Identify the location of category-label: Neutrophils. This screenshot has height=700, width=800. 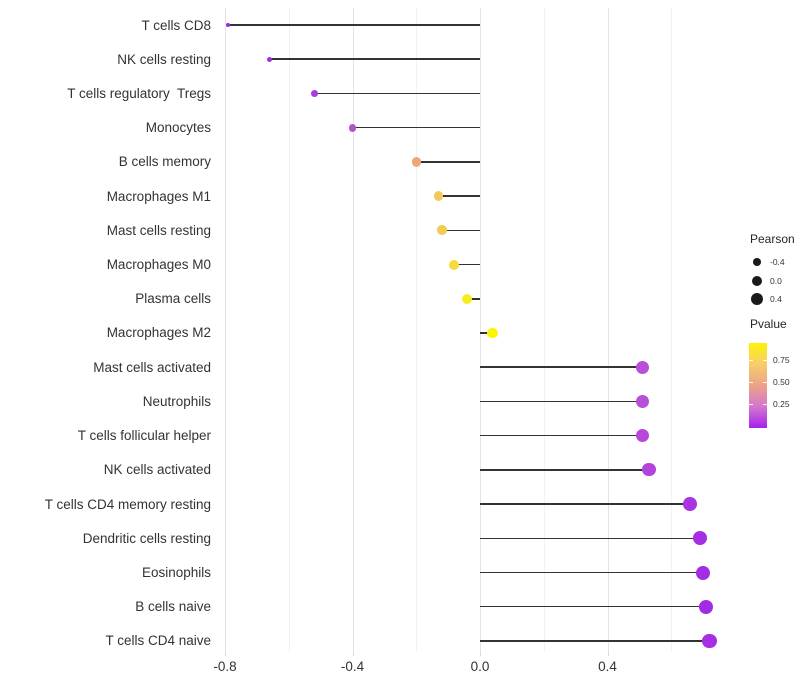
(176, 401).